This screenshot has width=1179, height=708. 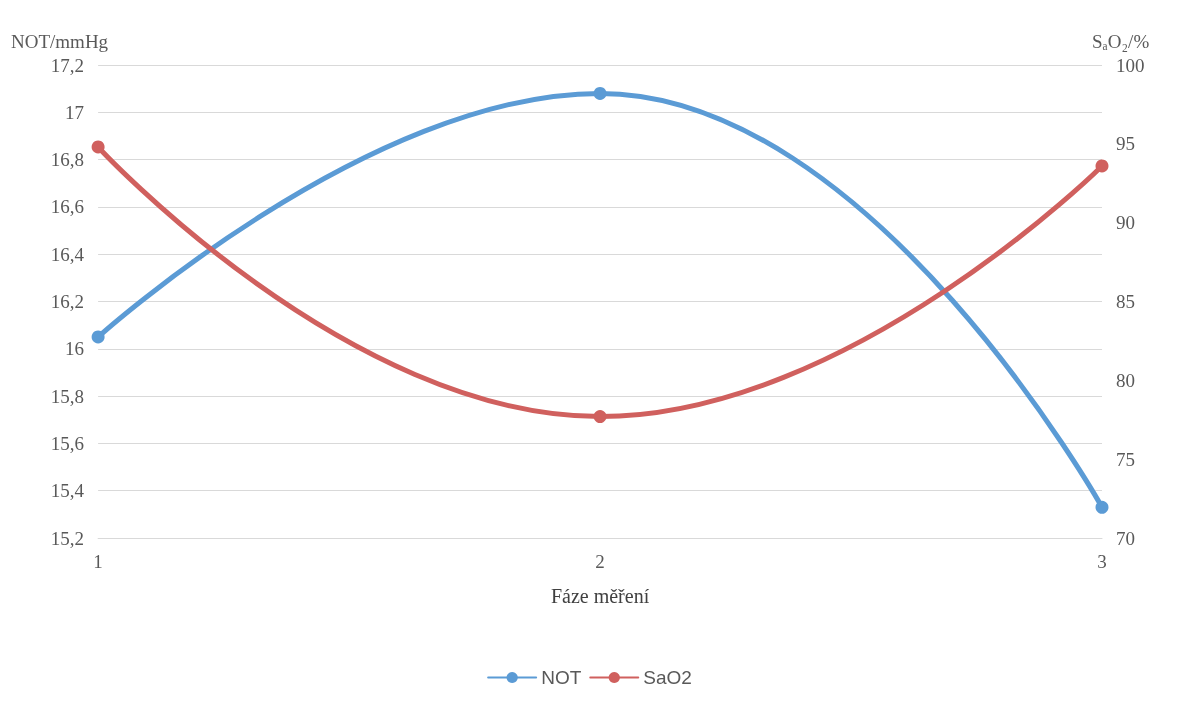 What do you see at coordinates (1125, 538) in the screenshot?
I see `y2-tick-label: 70` at bounding box center [1125, 538].